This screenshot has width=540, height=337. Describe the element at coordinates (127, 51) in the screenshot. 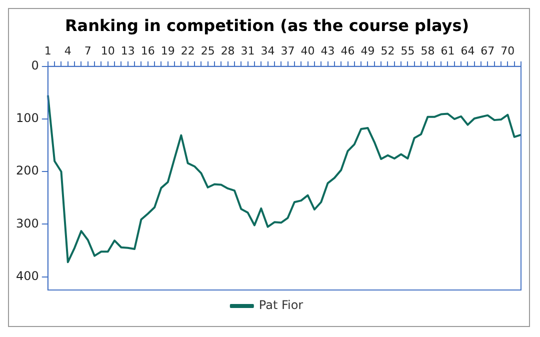

I see `x-tick-label: 13` at that location.